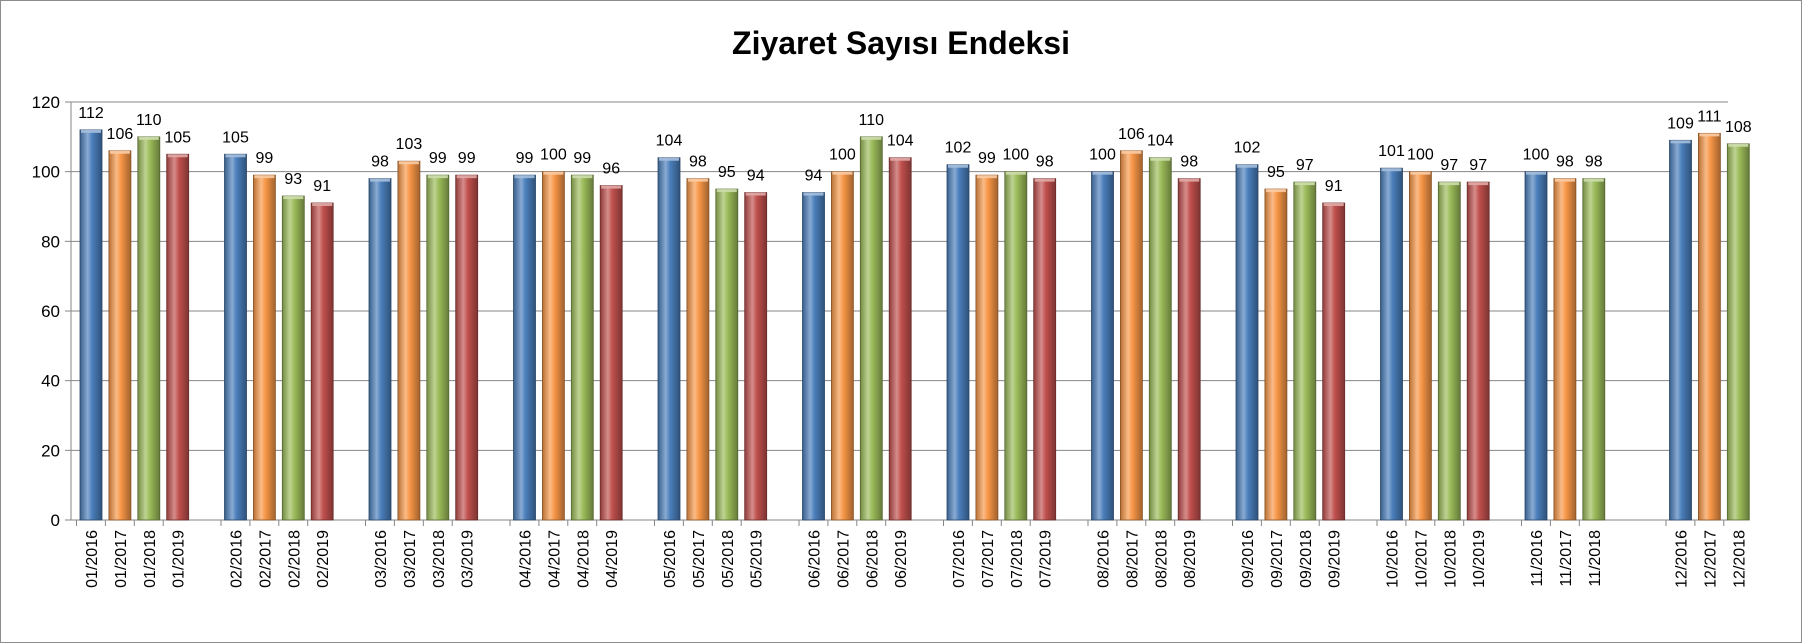 This screenshot has height=643, width=1802. I want to click on x-tick-label: 06/2019, so click(901, 559).